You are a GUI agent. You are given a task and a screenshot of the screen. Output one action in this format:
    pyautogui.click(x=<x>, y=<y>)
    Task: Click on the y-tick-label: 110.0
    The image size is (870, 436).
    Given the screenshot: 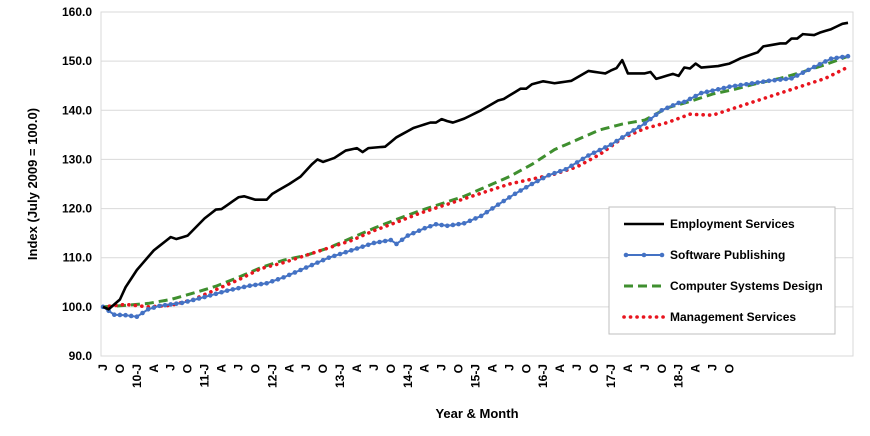 What is the action you would take?
    pyautogui.click(x=78, y=258)
    